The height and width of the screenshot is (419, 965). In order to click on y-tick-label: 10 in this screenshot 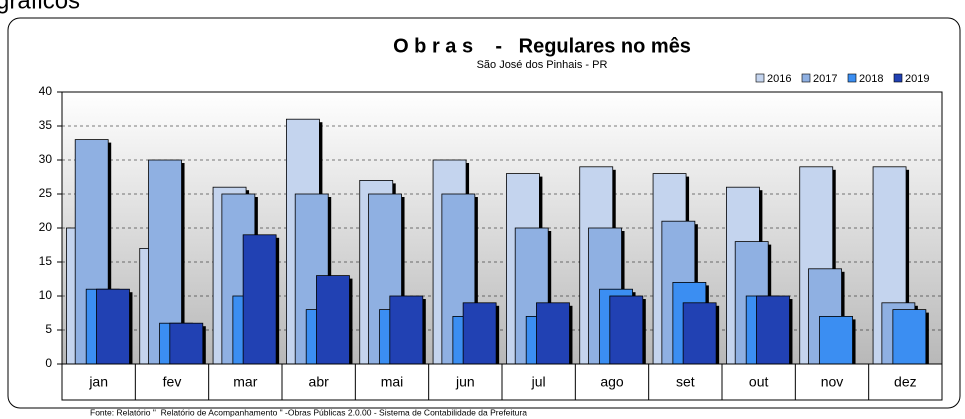, I will do `click(46, 295)`.